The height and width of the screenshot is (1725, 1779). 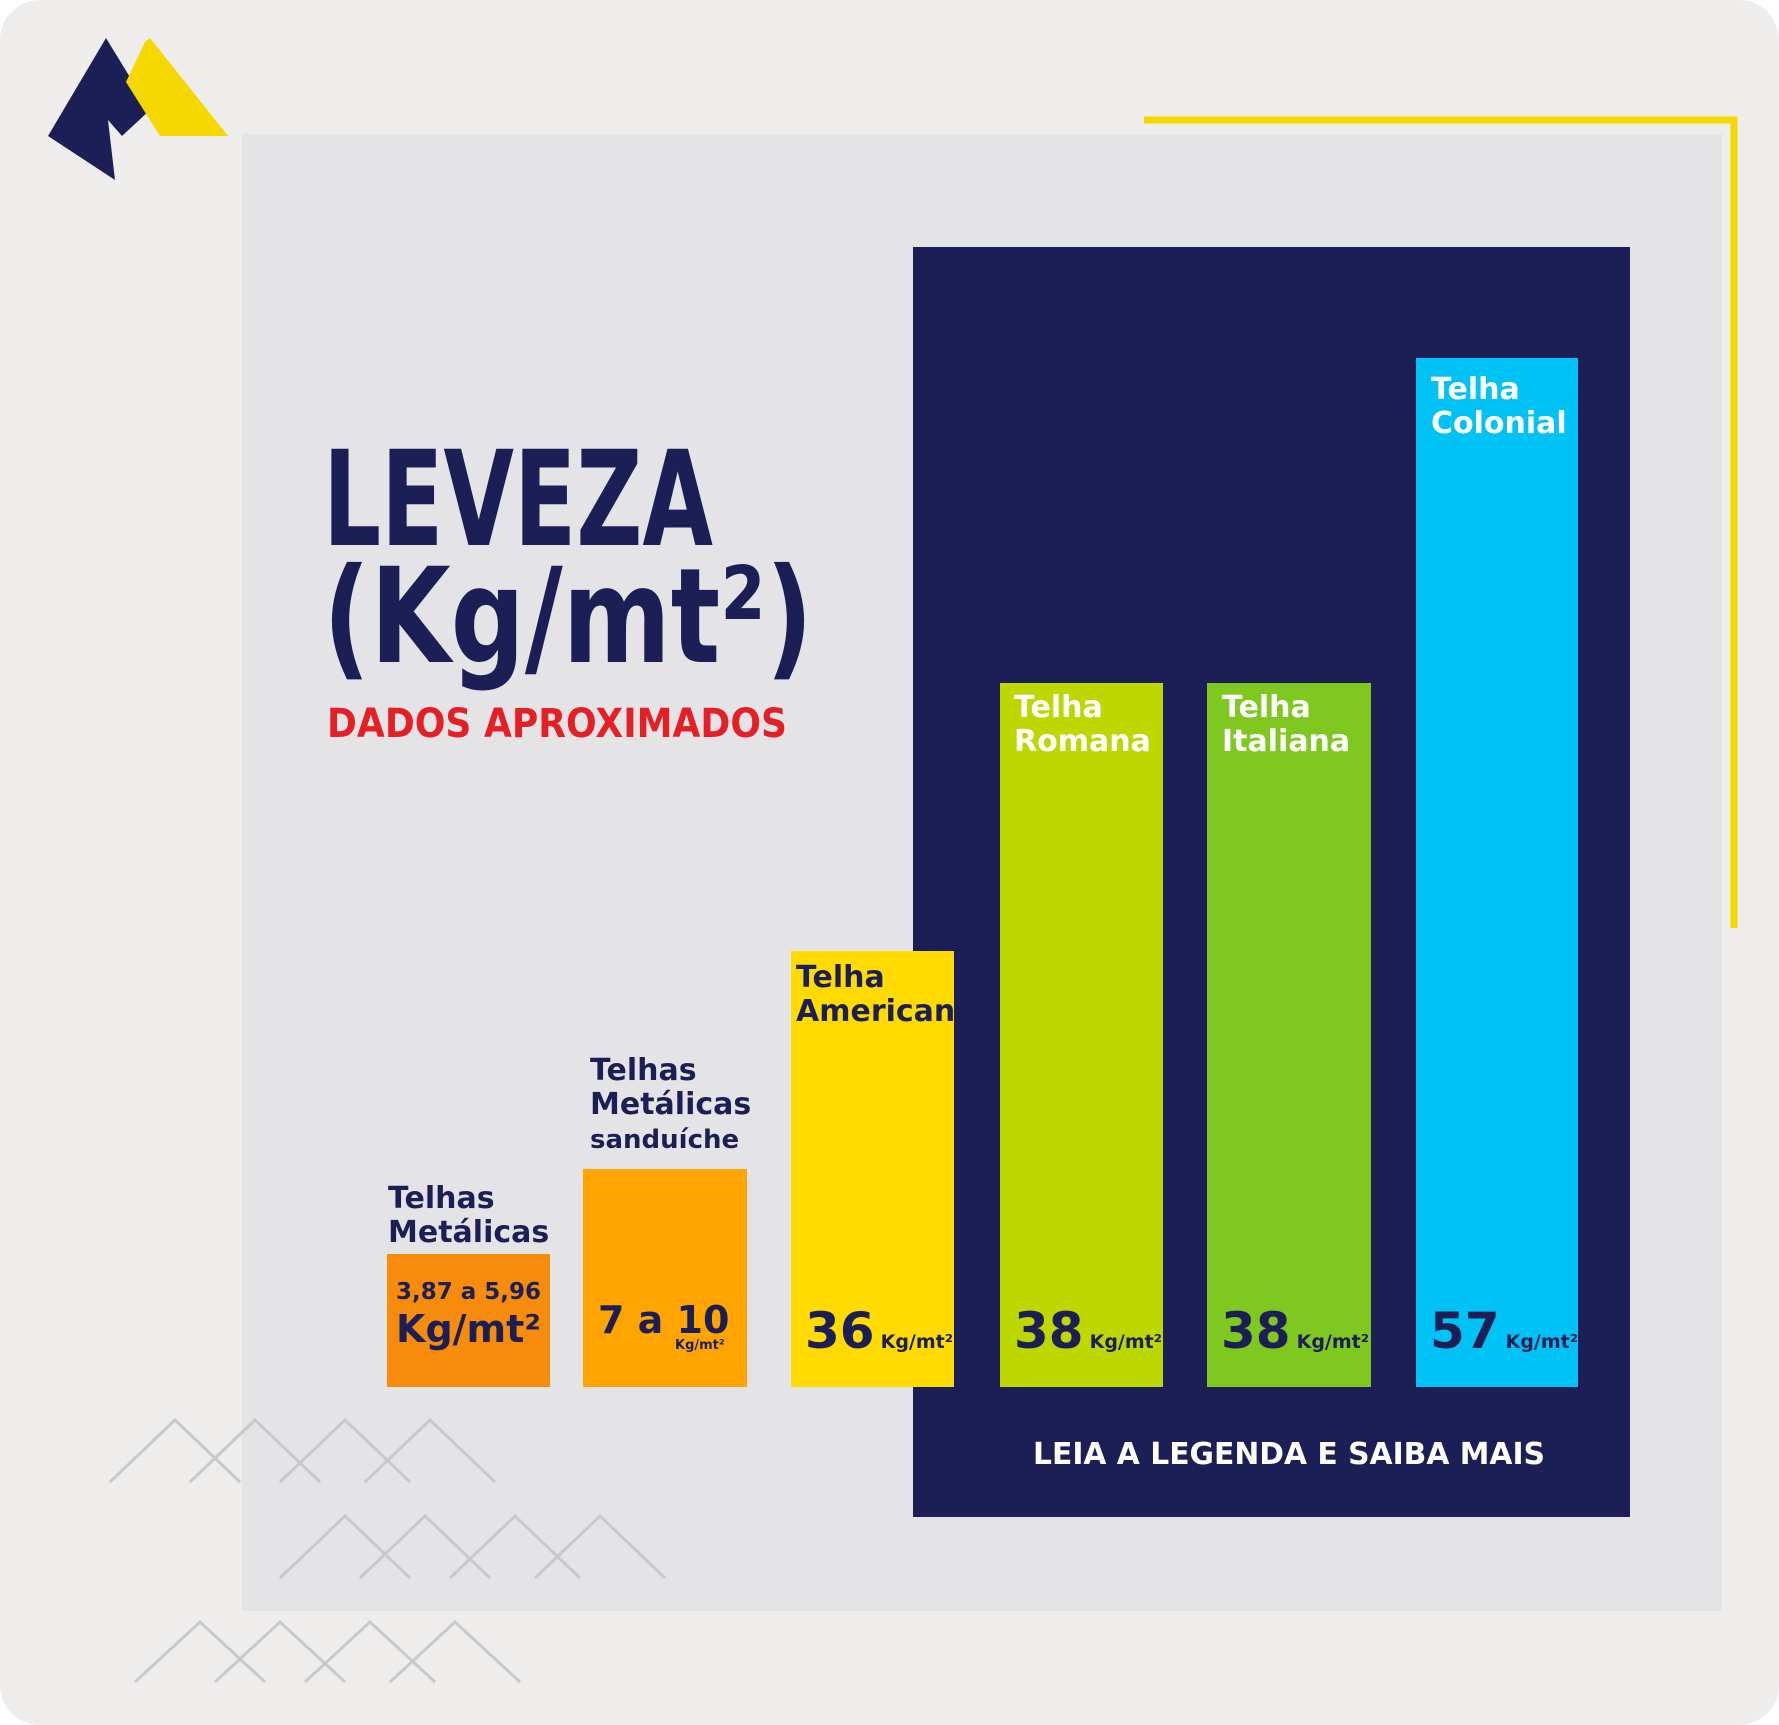 What do you see at coordinates (177, 87) in the screenshot?
I see `logo-yellow` at bounding box center [177, 87].